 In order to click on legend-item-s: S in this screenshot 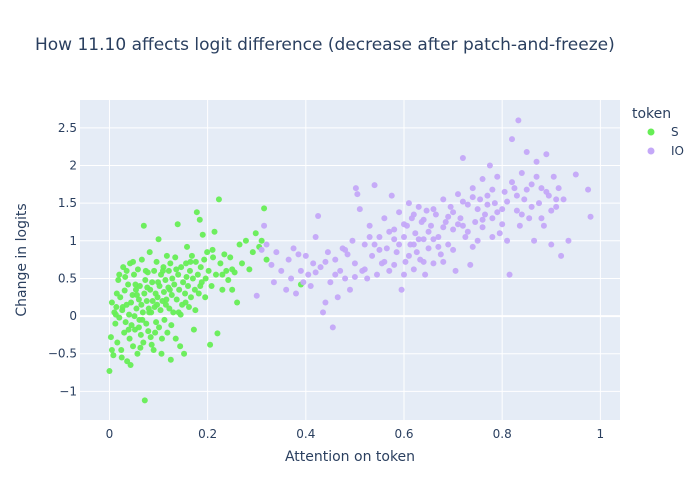, I will do `click(663, 132)`.